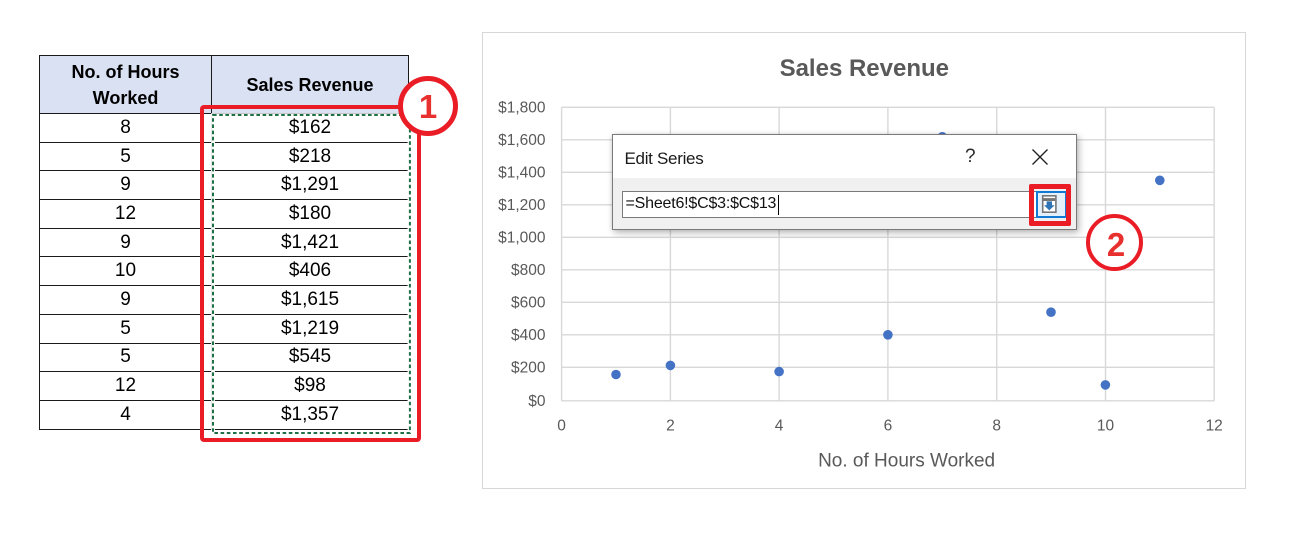 The width and height of the screenshot is (1302, 533). What do you see at coordinates (522, 140) in the screenshot?
I see `svg-text: $1,600` at bounding box center [522, 140].